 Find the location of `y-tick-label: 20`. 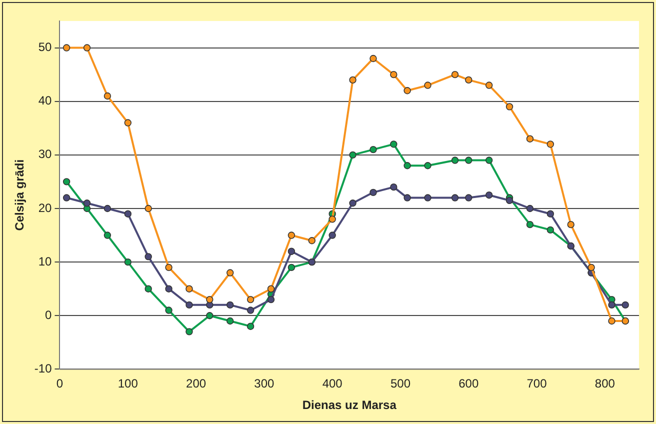

y-tick-label: 20 is located at coordinates (45, 207).